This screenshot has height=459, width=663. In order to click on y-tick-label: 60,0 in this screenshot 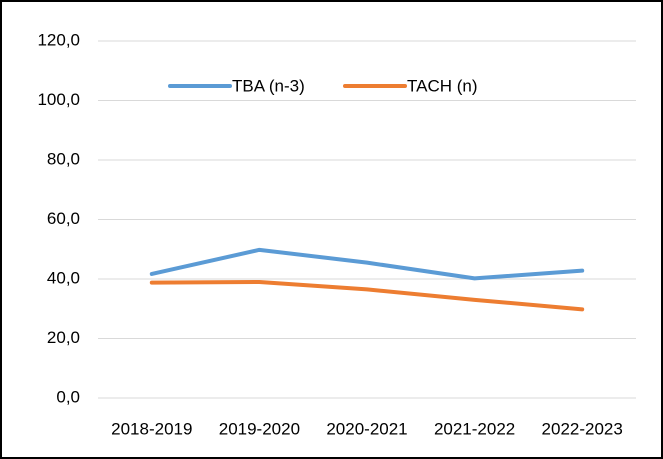, I will do `click(63, 218)`.